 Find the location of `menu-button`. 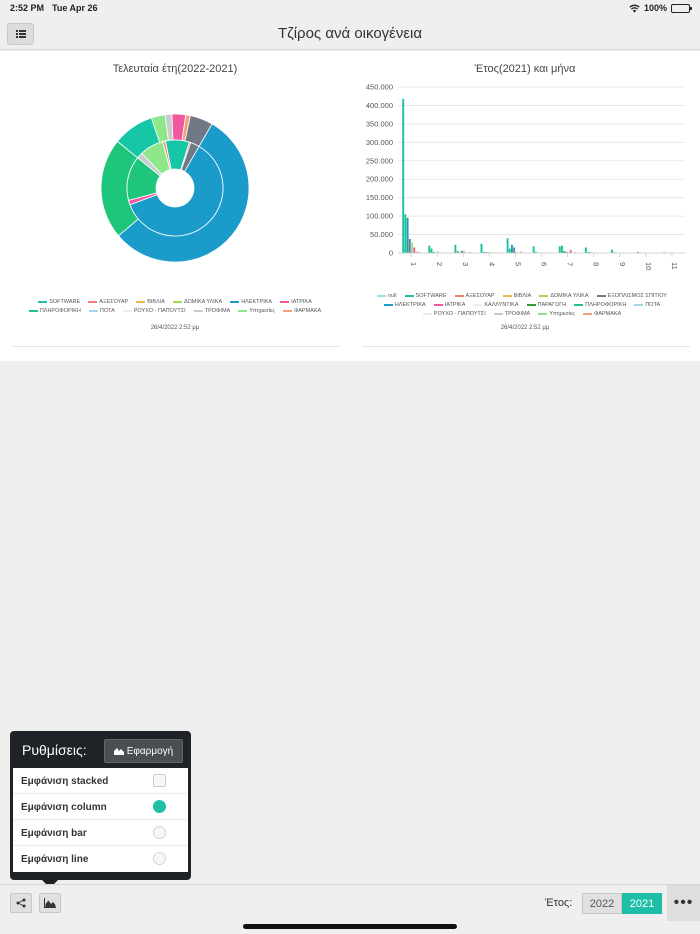

menu-button is located at coordinates (20, 34).